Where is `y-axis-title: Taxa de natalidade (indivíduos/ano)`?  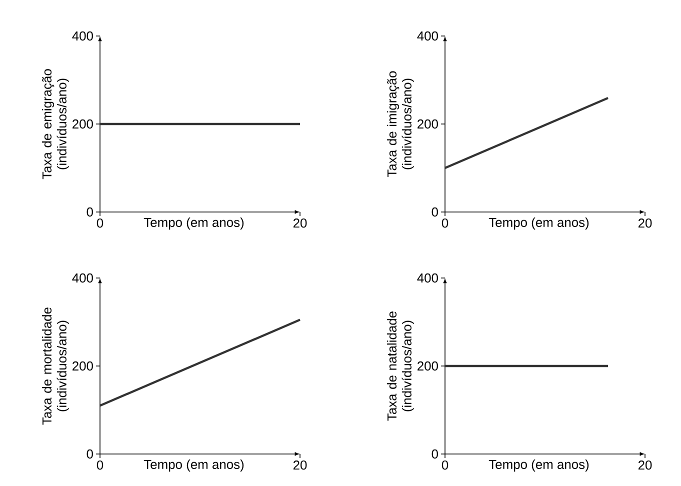 y-axis-title: Taxa de natalidade (indivíduos/ano) is located at coordinates (400, 366).